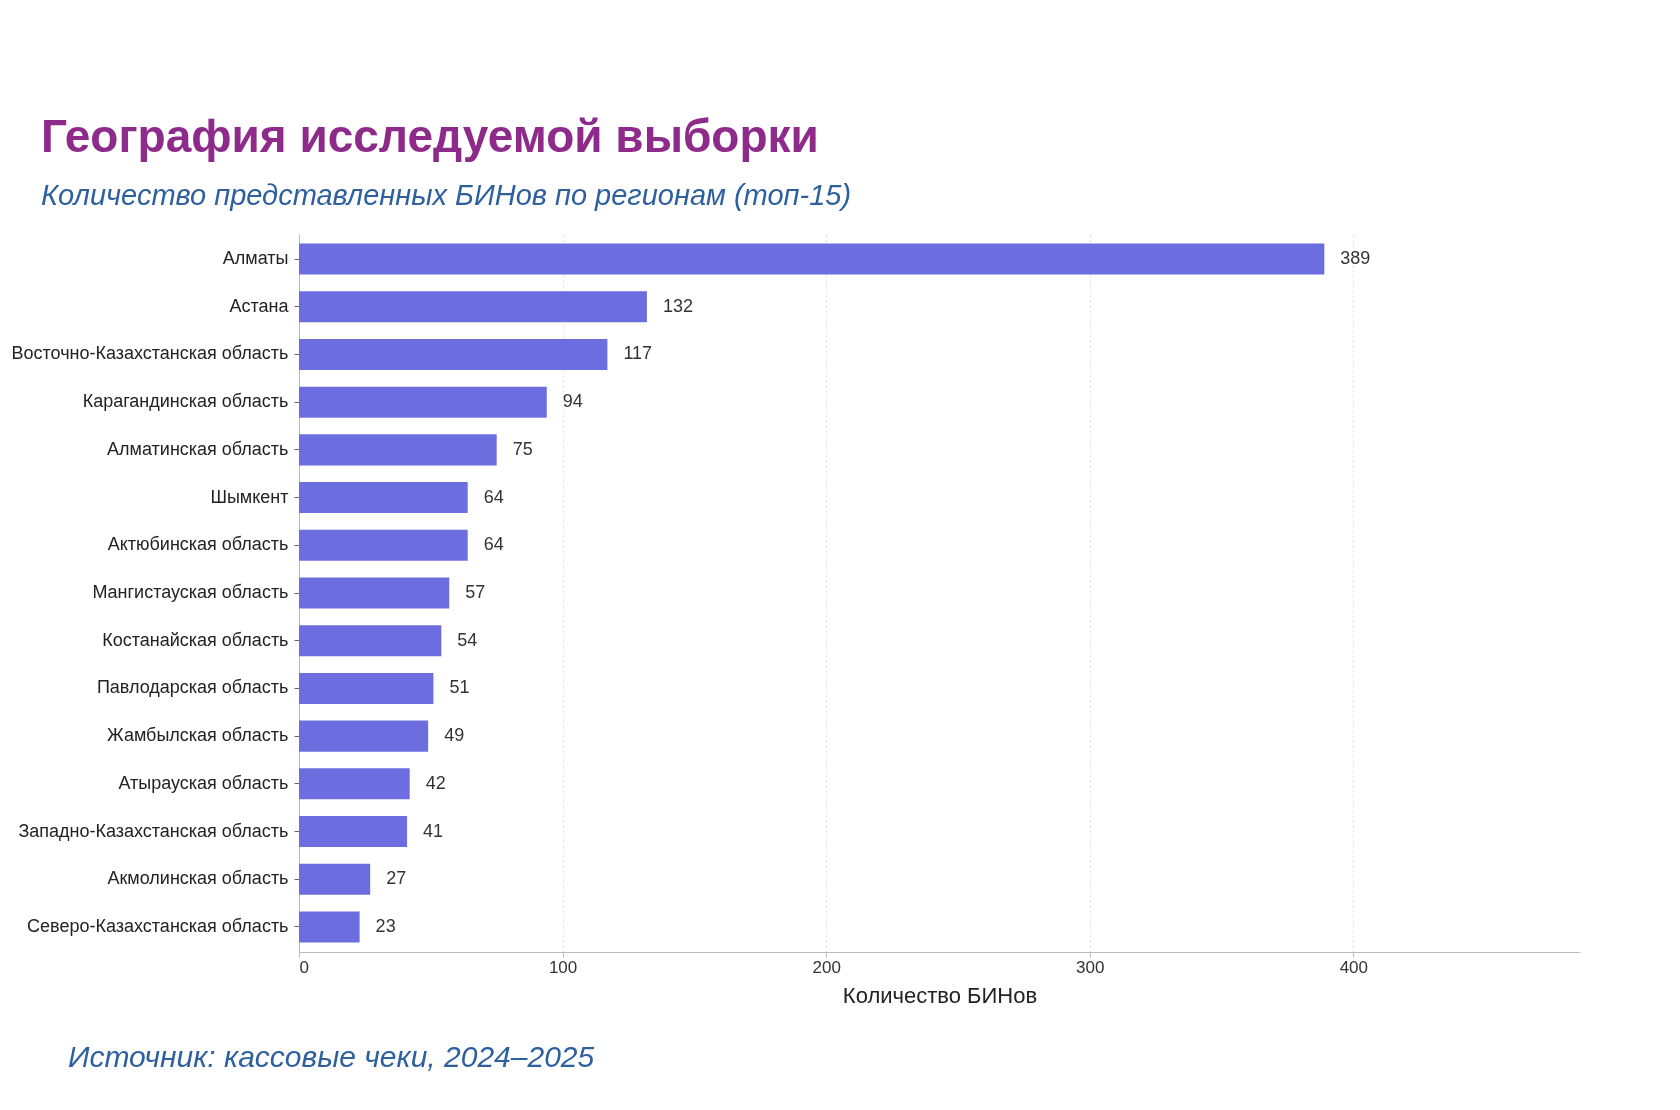 This screenshot has width=1680, height=1110. Describe the element at coordinates (638, 353) in the screenshot. I see `data-label: 117` at that location.